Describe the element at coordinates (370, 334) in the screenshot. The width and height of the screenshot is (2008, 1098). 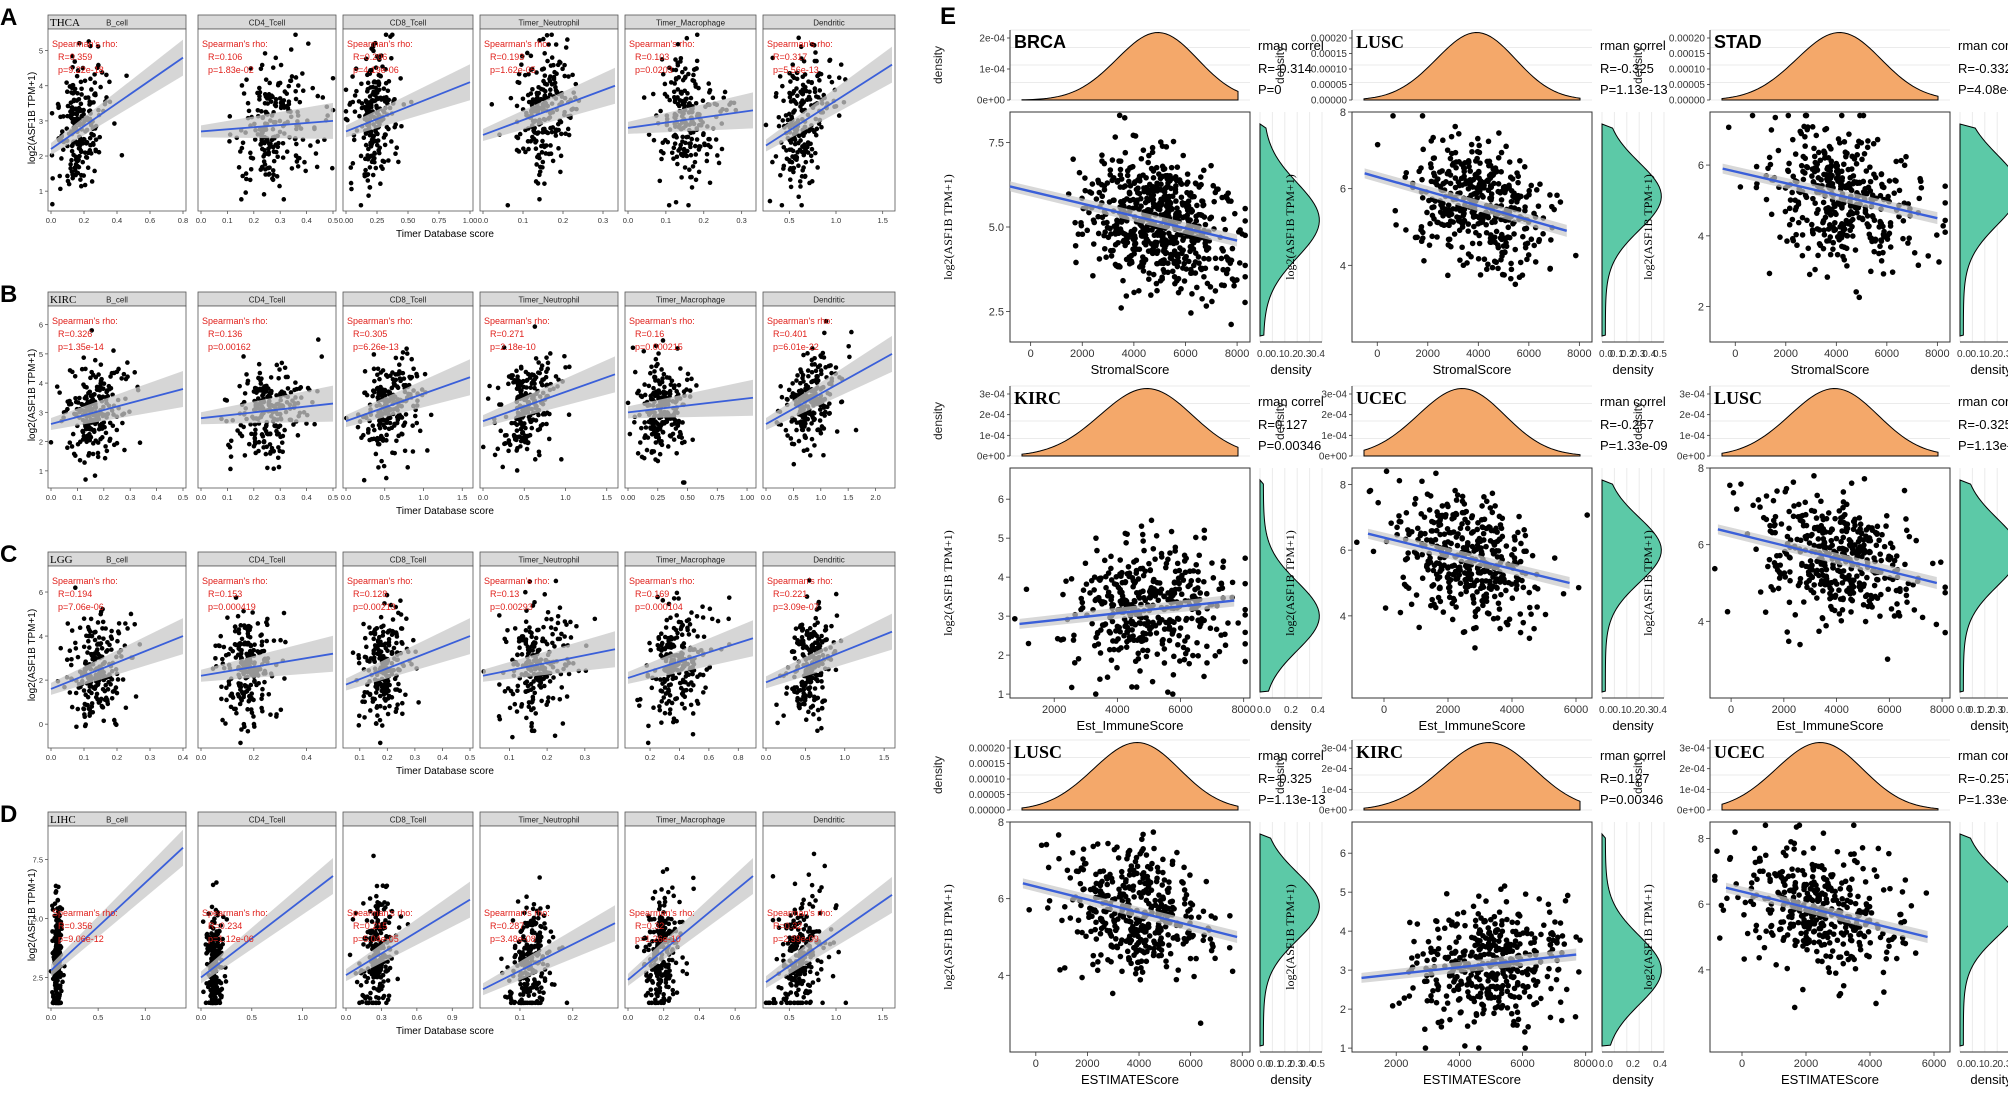
I see `stat-rho: R=0.305` at that location.